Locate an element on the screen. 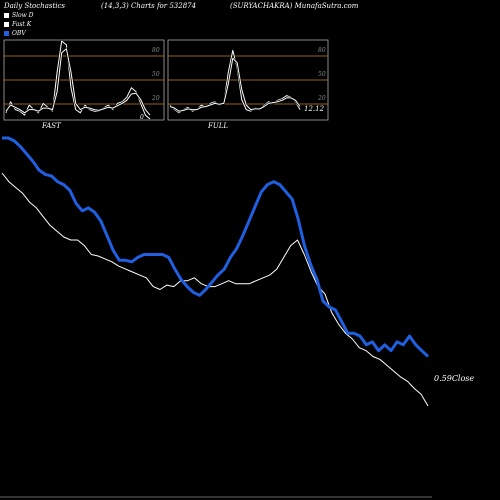 This screenshot has width=500, height=500. slow-d-swatch is located at coordinates (6, 15).